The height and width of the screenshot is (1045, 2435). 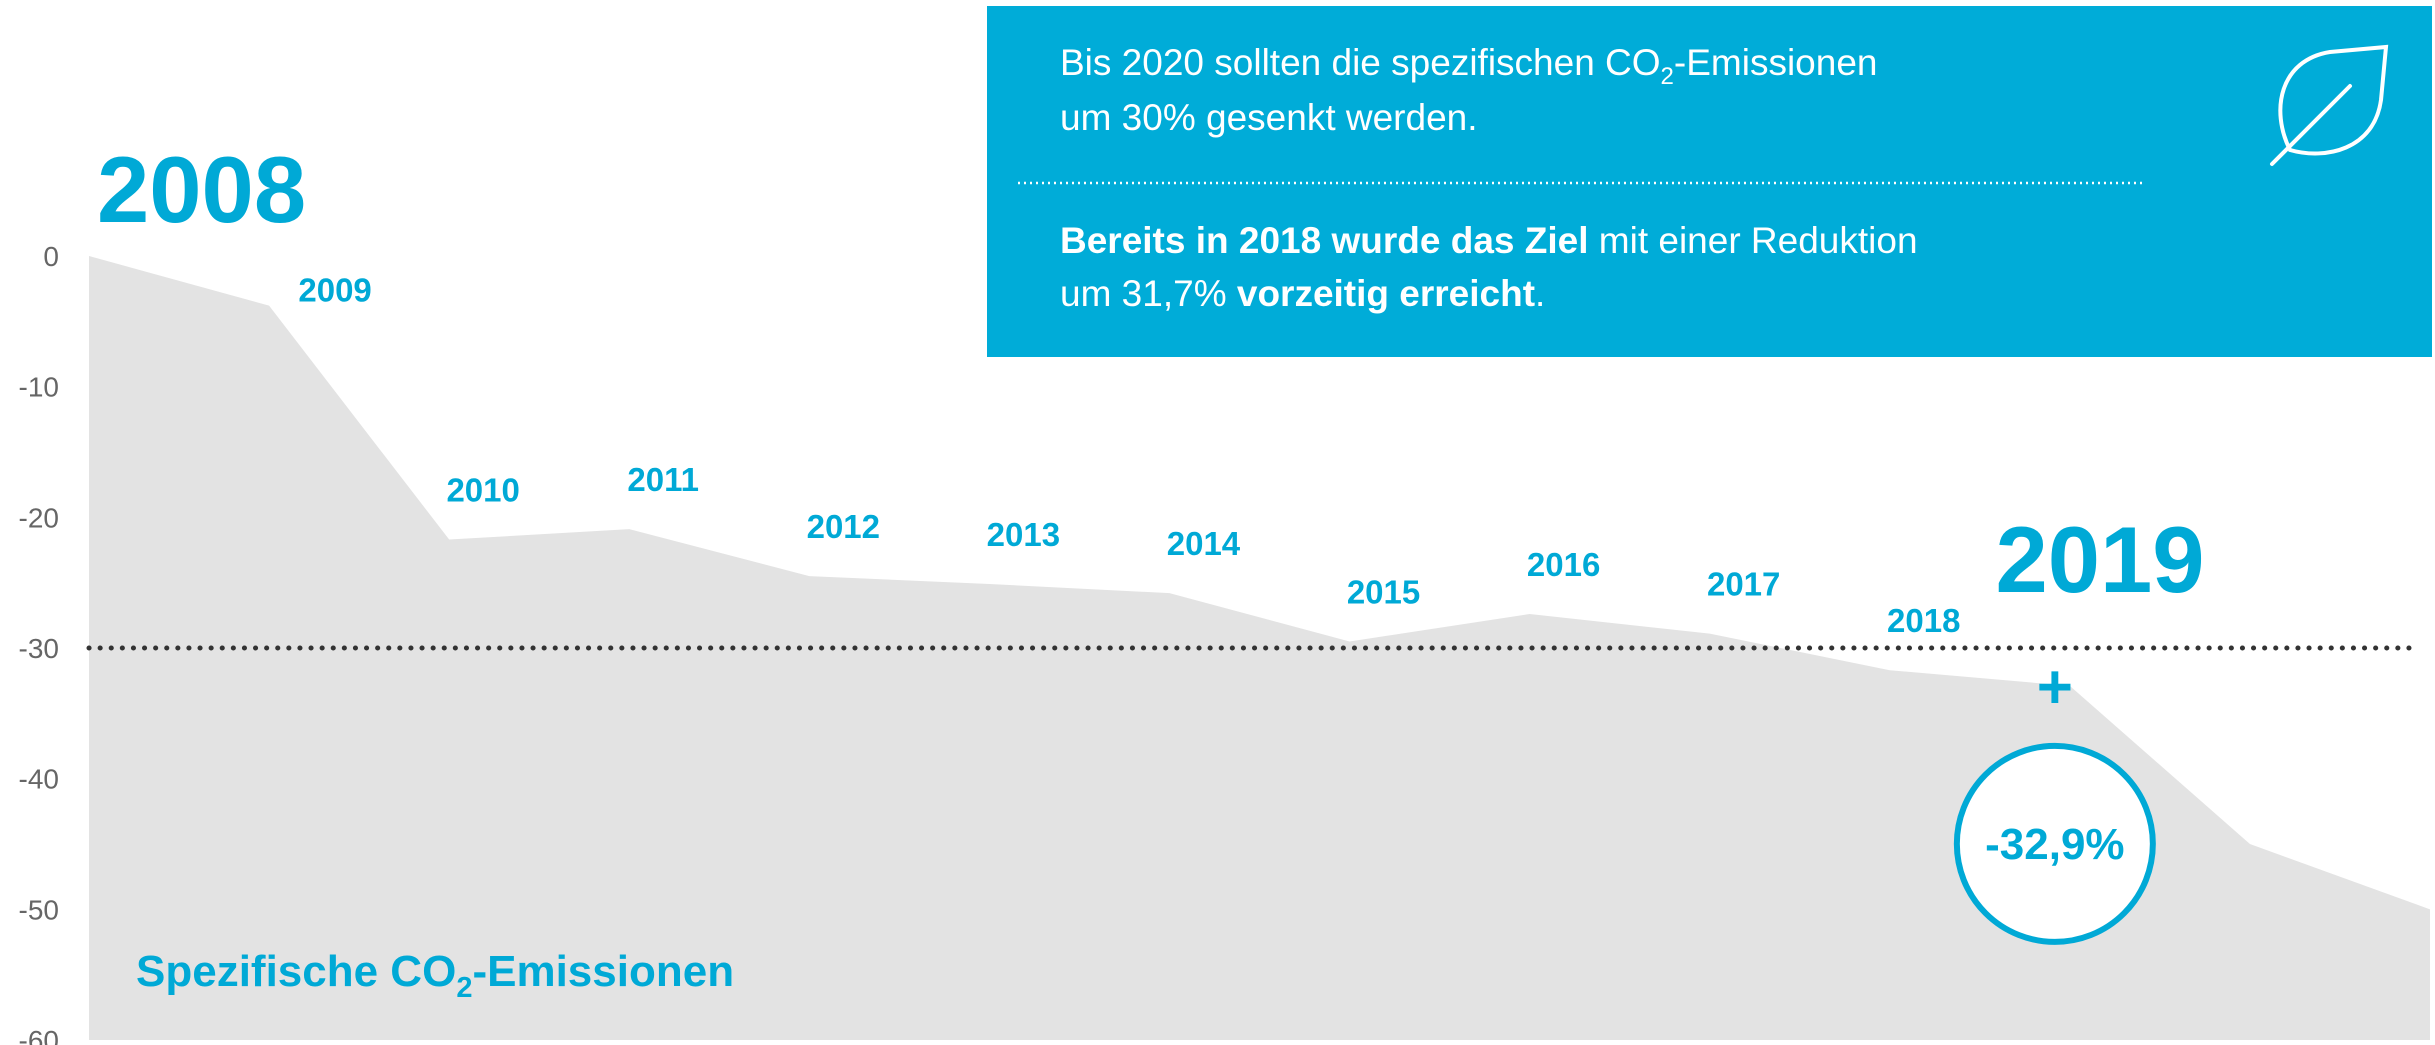 What do you see at coordinates (1023, 534) in the screenshot?
I see `year-label: 2013` at bounding box center [1023, 534].